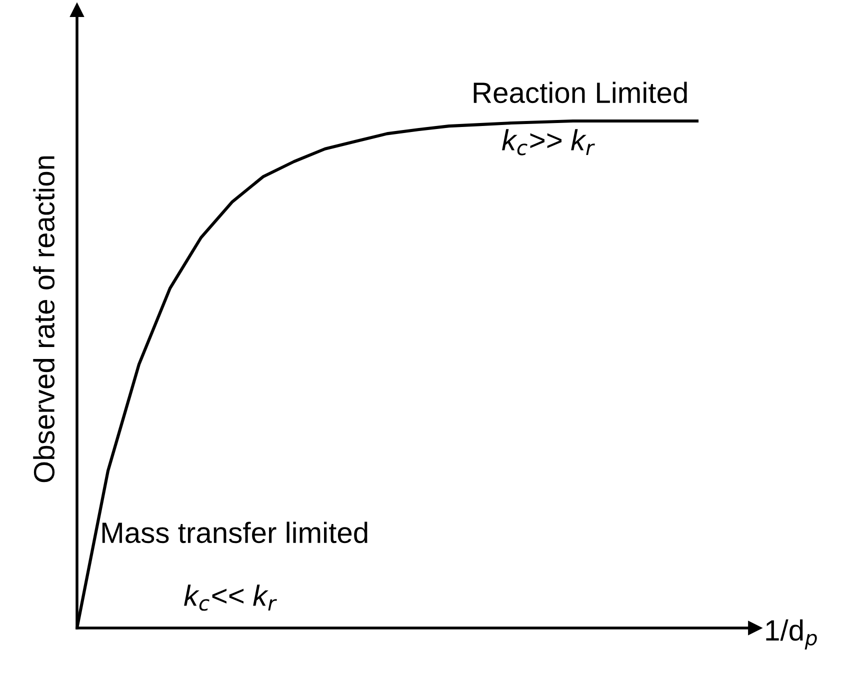 Image resolution: width=851 pixels, height=675 pixels. What do you see at coordinates (230, 597) in the screenshot?
I see `annotation: k$_{c}$<< k$_{r}$` at bounding box center [230, 597].